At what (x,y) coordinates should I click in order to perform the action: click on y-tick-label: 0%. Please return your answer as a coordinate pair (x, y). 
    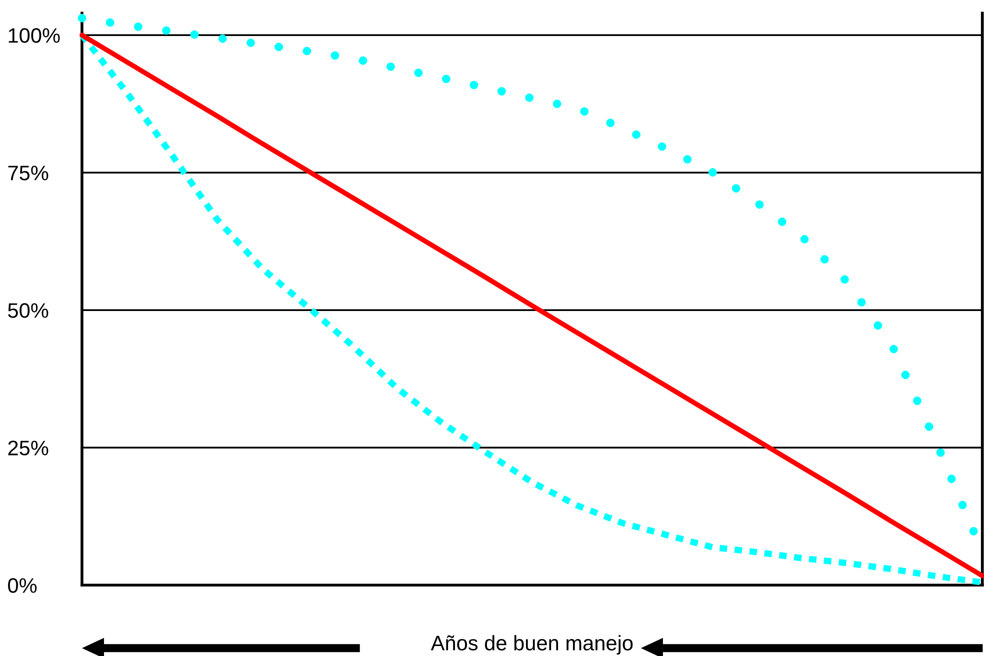
    Looking at the image, I should click on (22, 585).